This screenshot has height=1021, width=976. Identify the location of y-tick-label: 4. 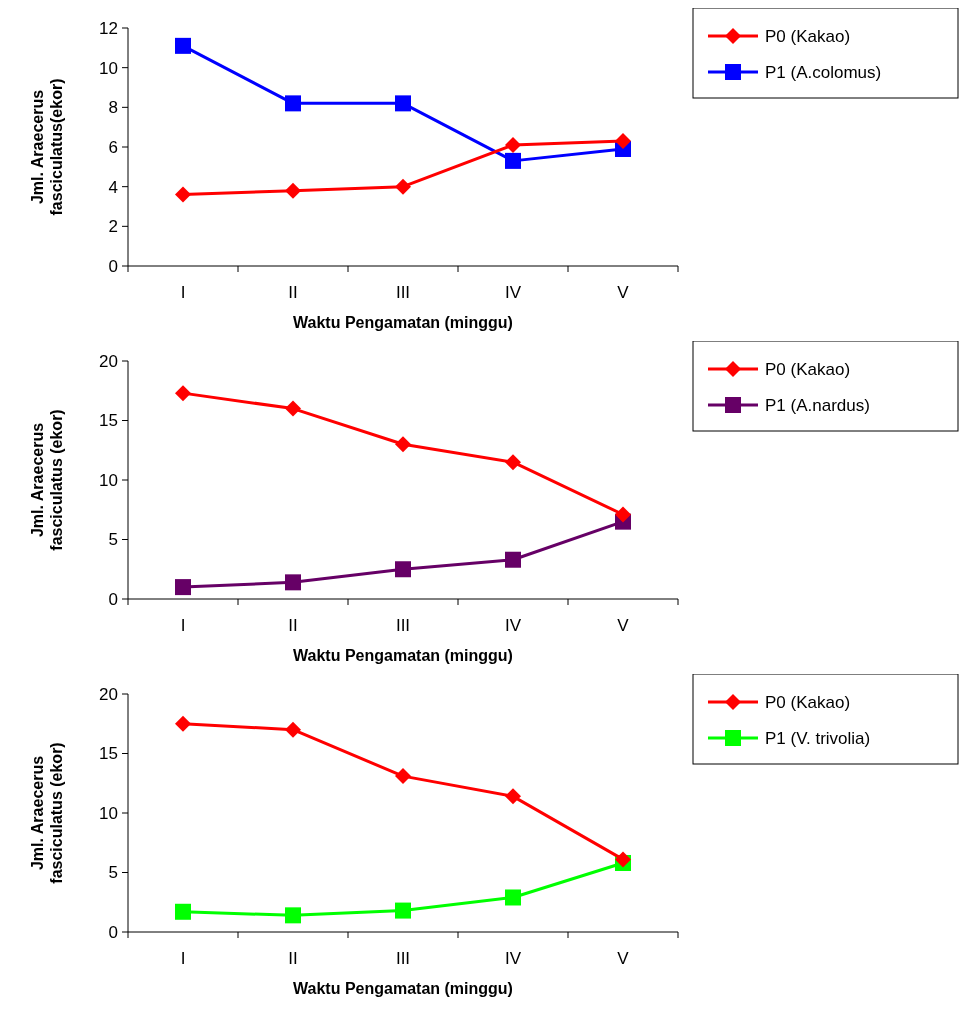
(113, 187).